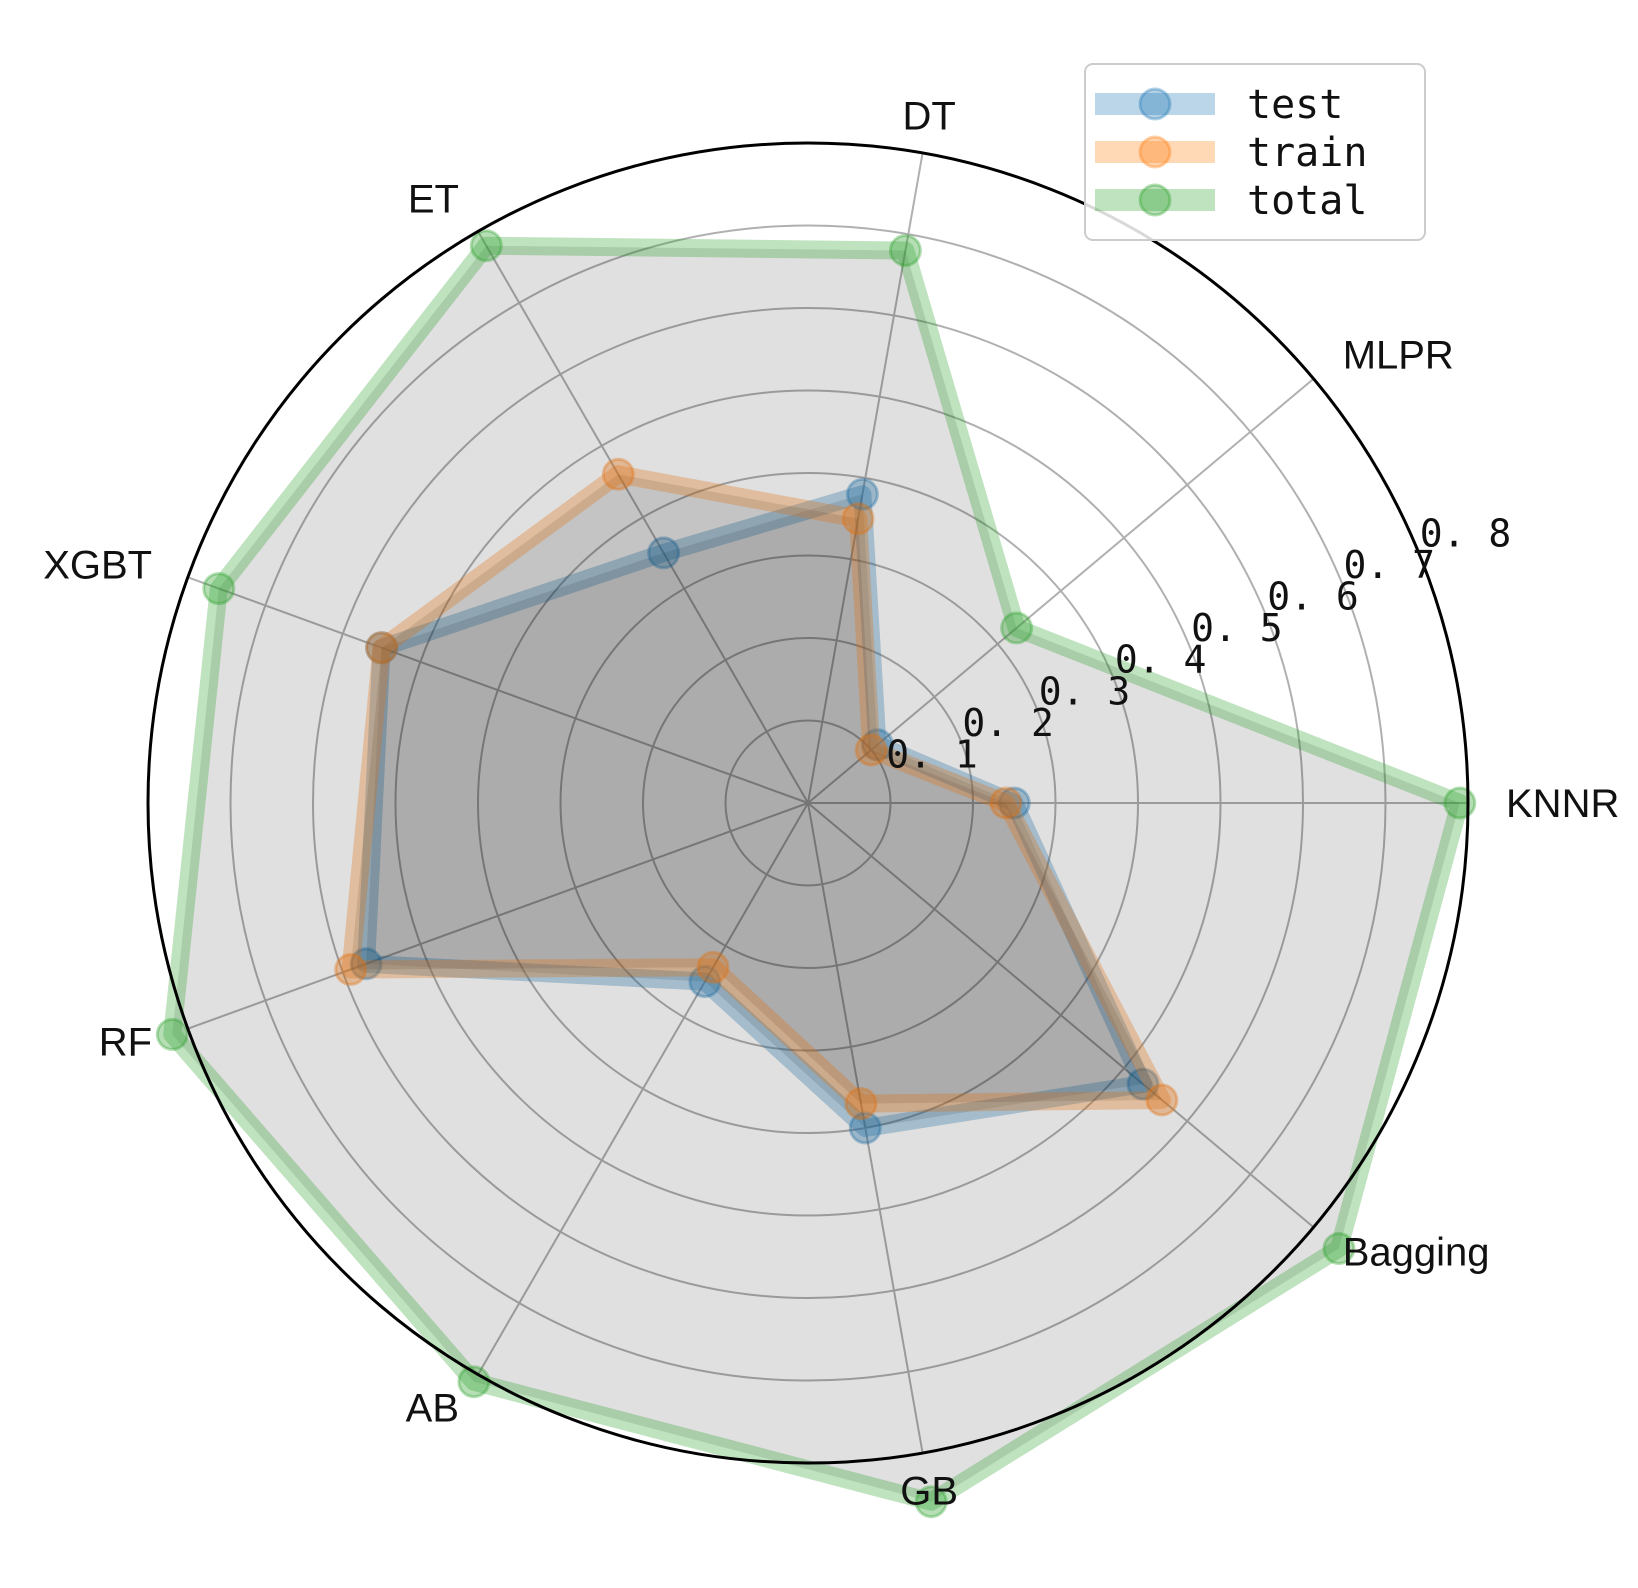  What do you see at coordinates (498, 690) in the screenshot?
I see `spoke-xgbt` at bounding box center [498, 690].